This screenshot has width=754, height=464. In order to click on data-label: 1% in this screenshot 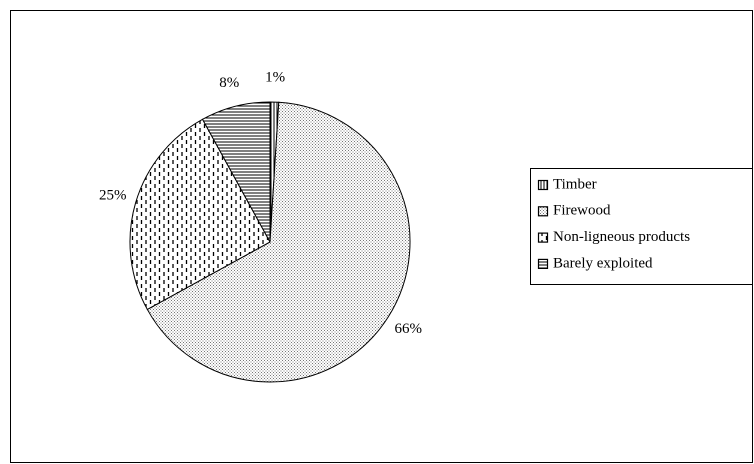, I will do `click(275, 78)`.